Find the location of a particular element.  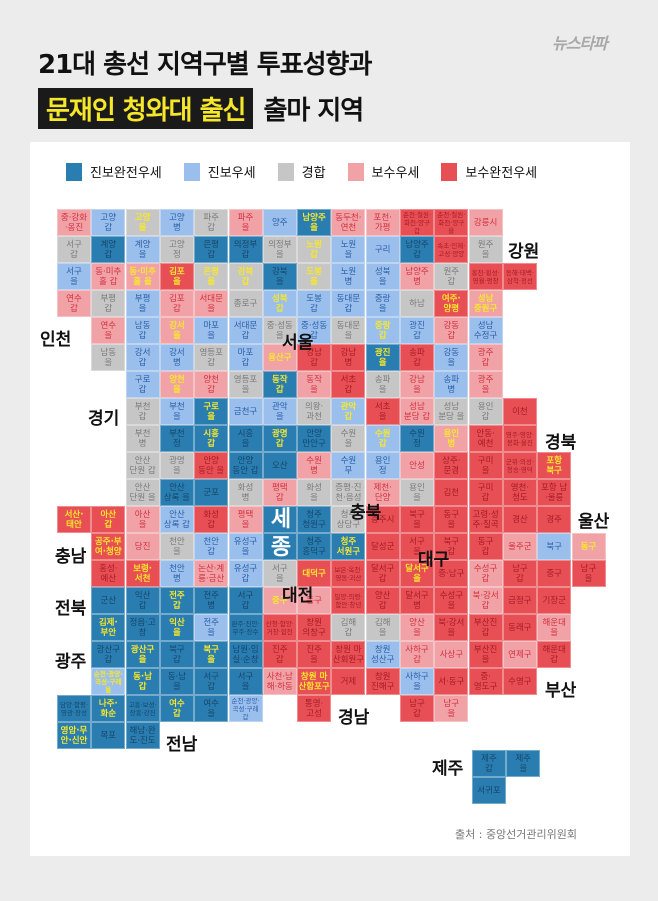

district-cell: 서귀포 is located at coordinates (489, 790).